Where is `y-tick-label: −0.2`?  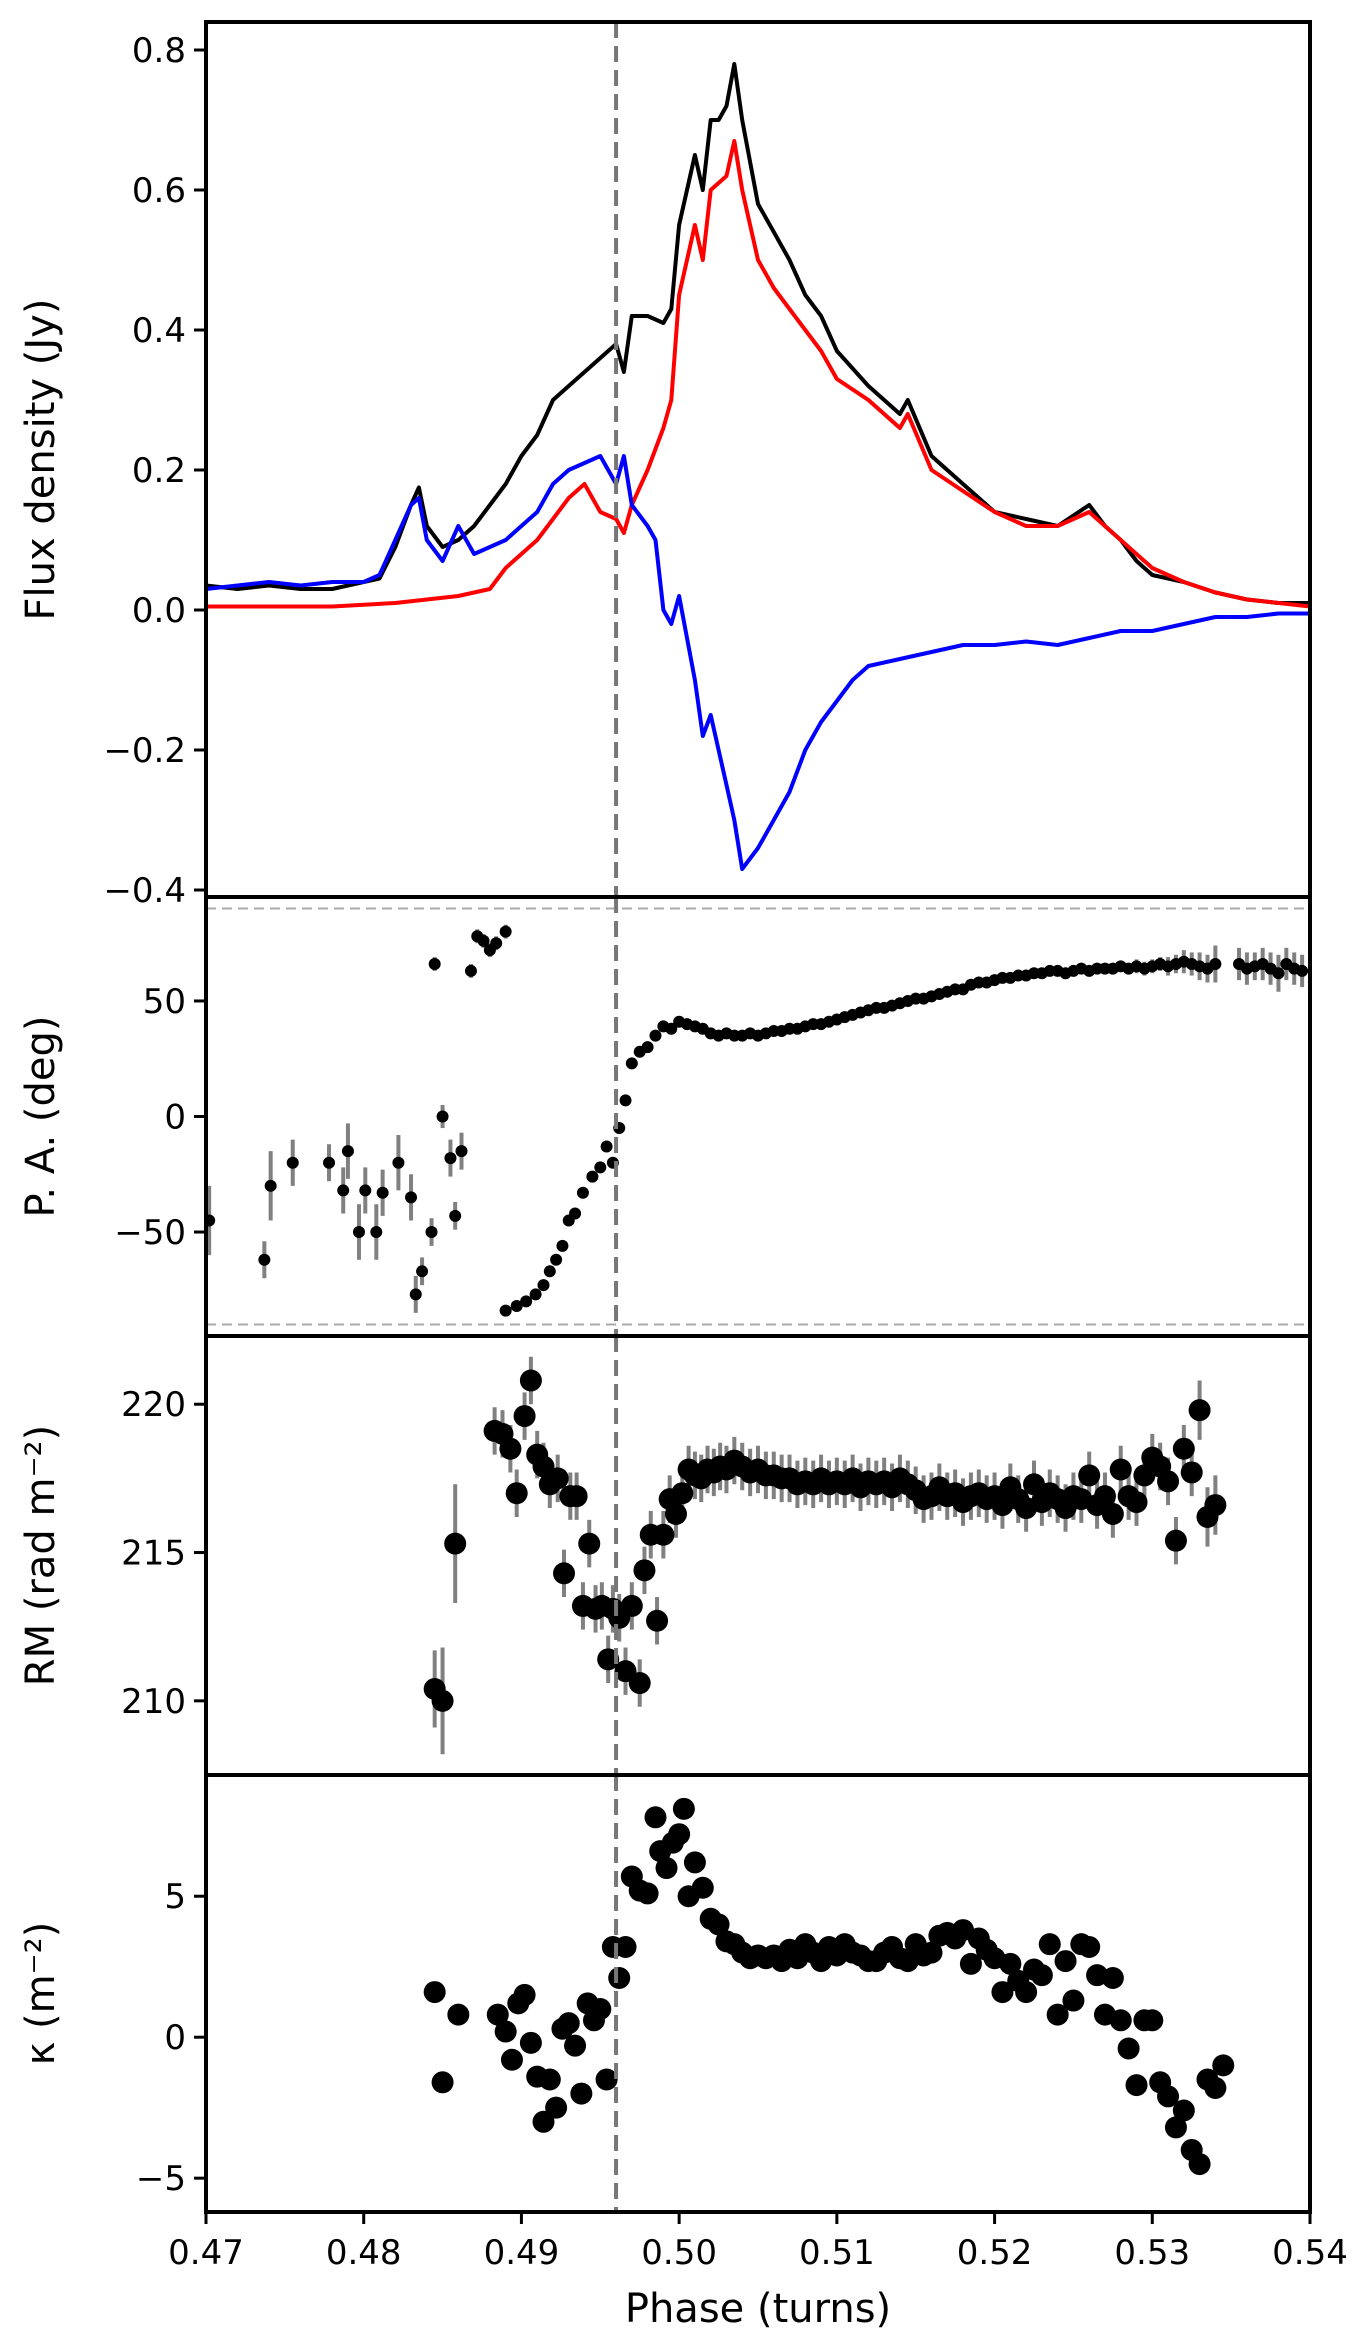 y-tick-label: −0.2 is located at coordinates (144, 751).